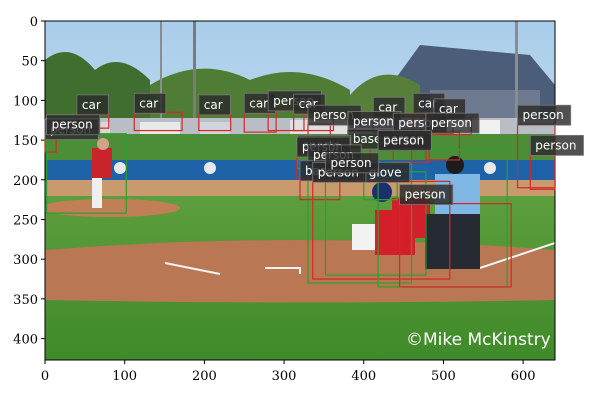 Image resolution: width=600 pixels, height=400 pixels. Describe the element at coordinates (29, 62) in the screenshot. I see `y-tick-label: 50` at that location.